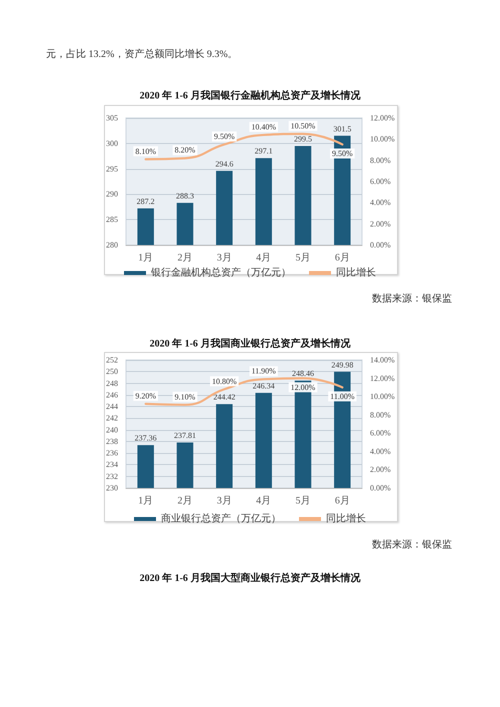 This screenshot has width=500, height=707. I want to click on y-tick-label: 234, so click(112, 465).